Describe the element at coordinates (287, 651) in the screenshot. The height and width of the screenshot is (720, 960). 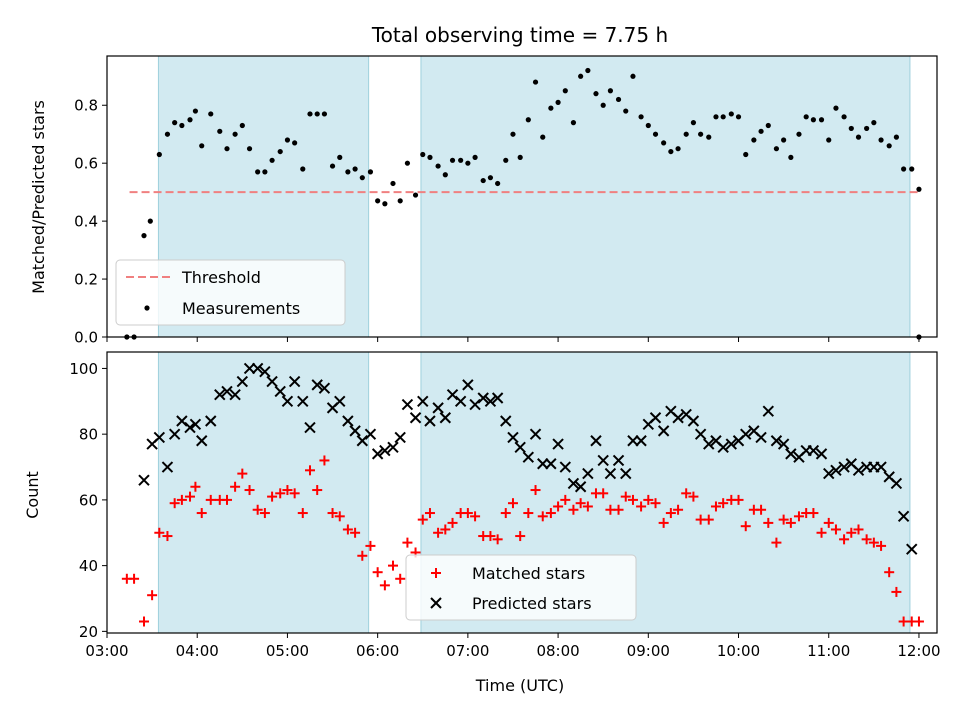
I see `bottom-x-tick-label: 05:00` at that location.